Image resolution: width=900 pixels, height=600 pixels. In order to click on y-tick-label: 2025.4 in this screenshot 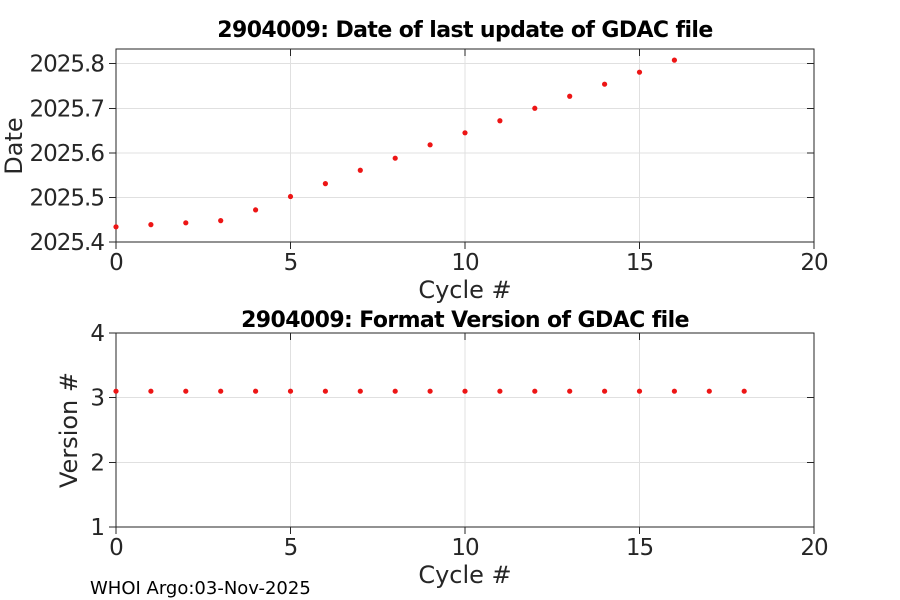, I will do `click(67, 243)`.